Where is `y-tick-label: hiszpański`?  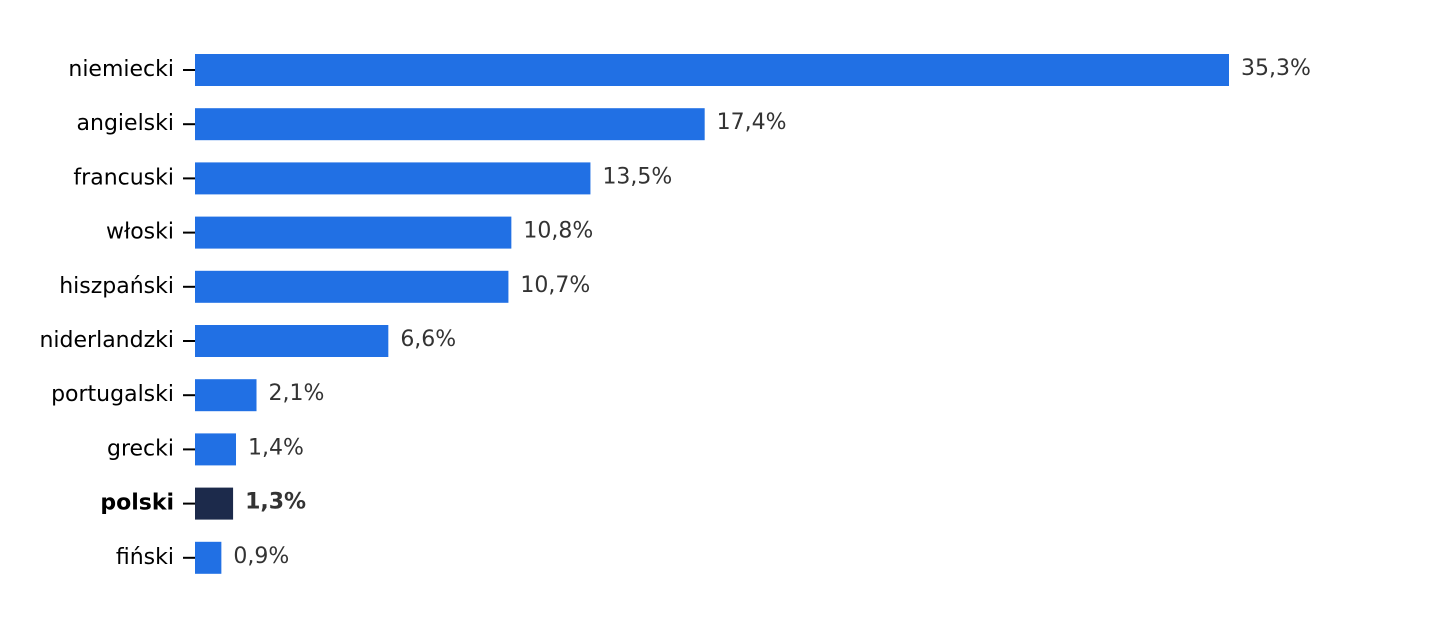 y-tick-label: hiszpański is located at coordinates (116, 286).